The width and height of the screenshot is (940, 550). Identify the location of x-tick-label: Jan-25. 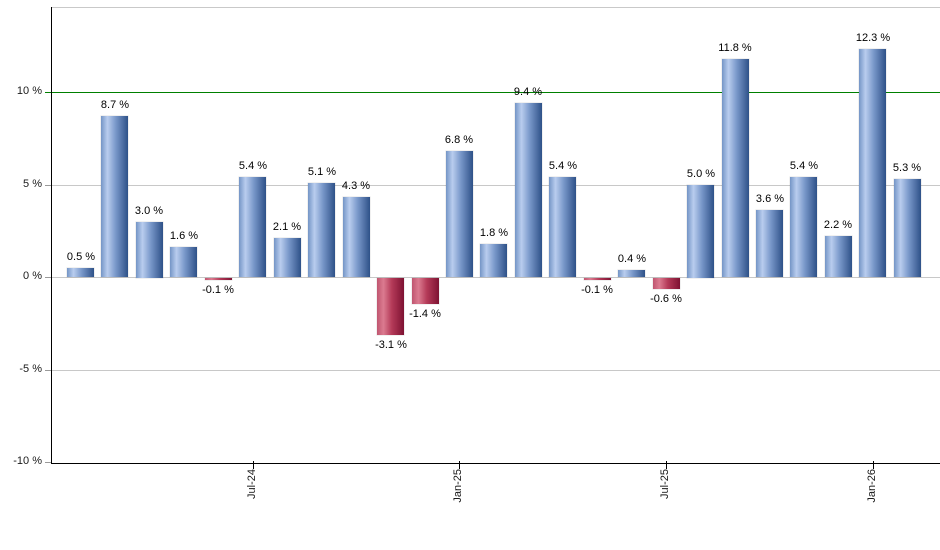
(458, 486).